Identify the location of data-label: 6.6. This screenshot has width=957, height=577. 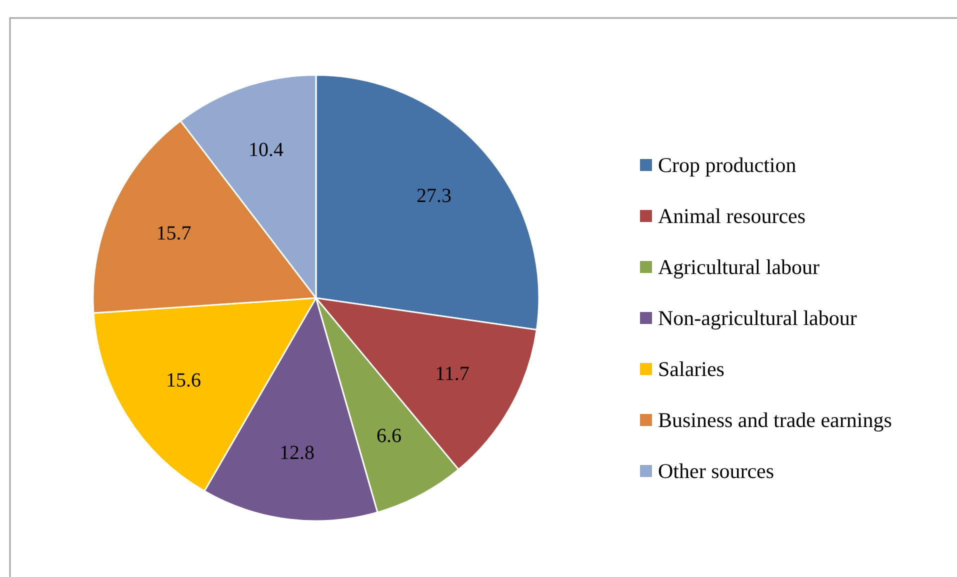
(389, 435).